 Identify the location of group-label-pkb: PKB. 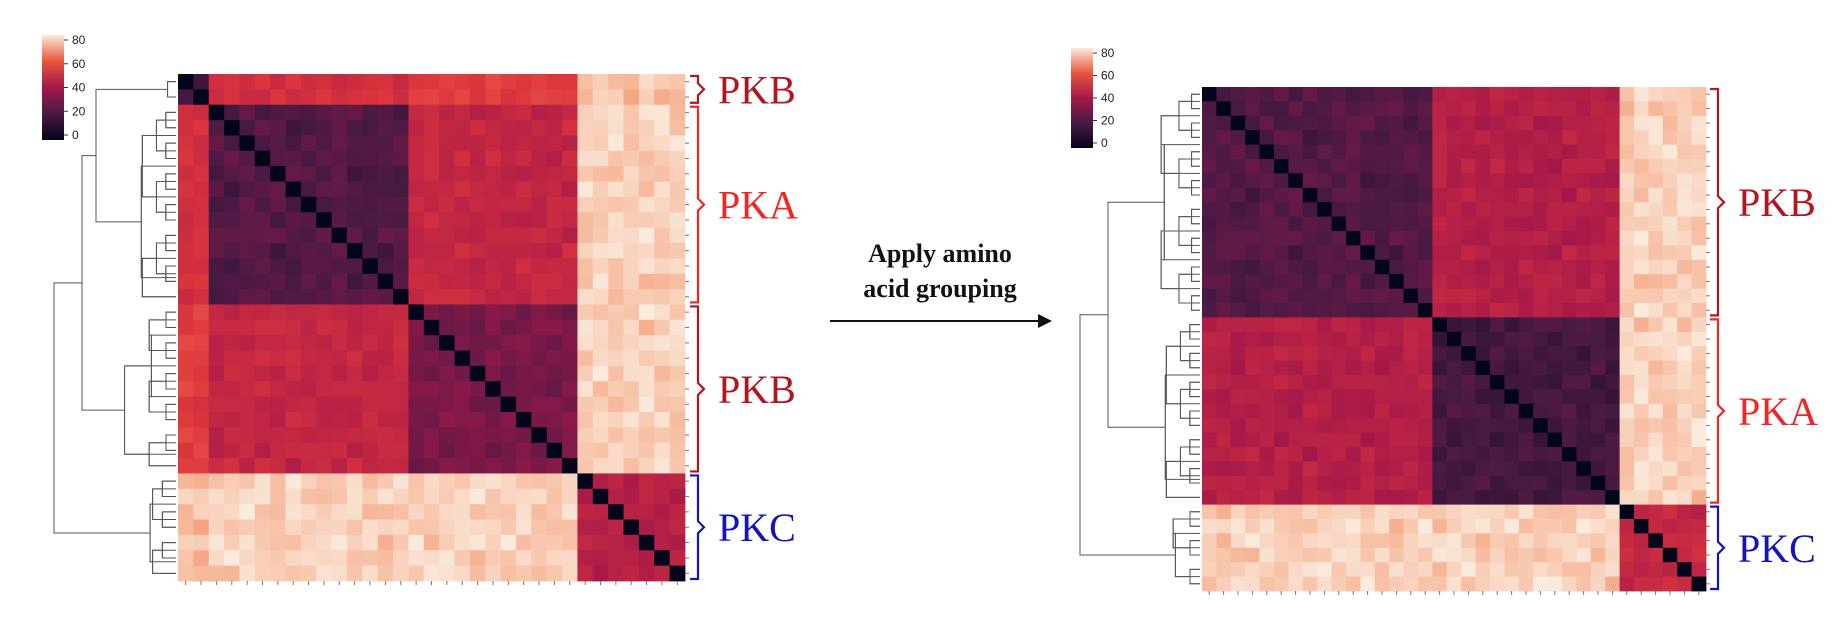
(1777, 202).